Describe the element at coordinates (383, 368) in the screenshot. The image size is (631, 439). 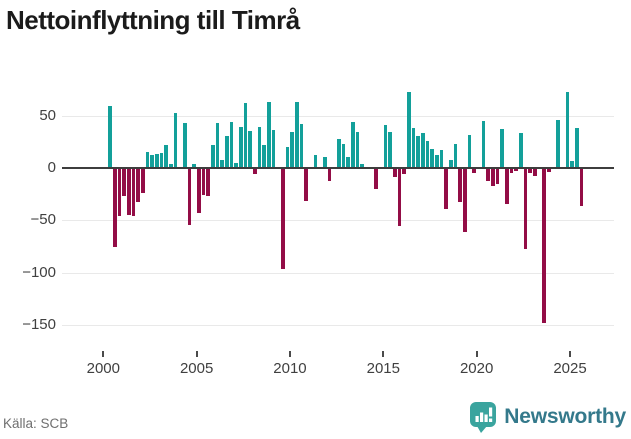
I see `x-axis-tick-label: 2015` at that location.